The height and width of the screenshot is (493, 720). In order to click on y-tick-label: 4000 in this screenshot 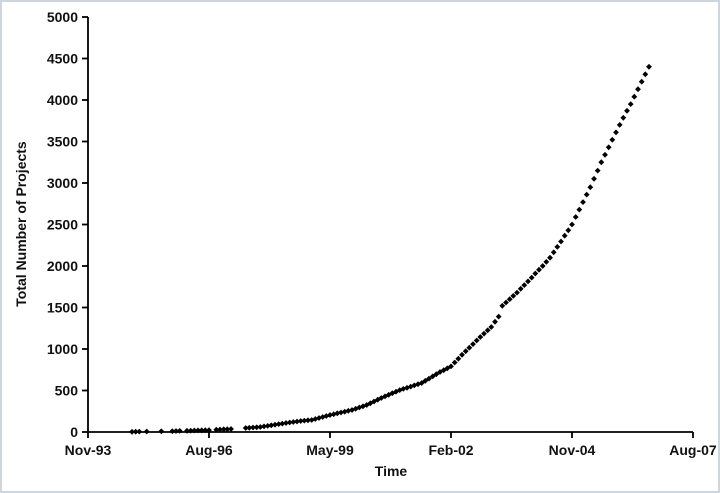, I will do `click(62, 100)`.